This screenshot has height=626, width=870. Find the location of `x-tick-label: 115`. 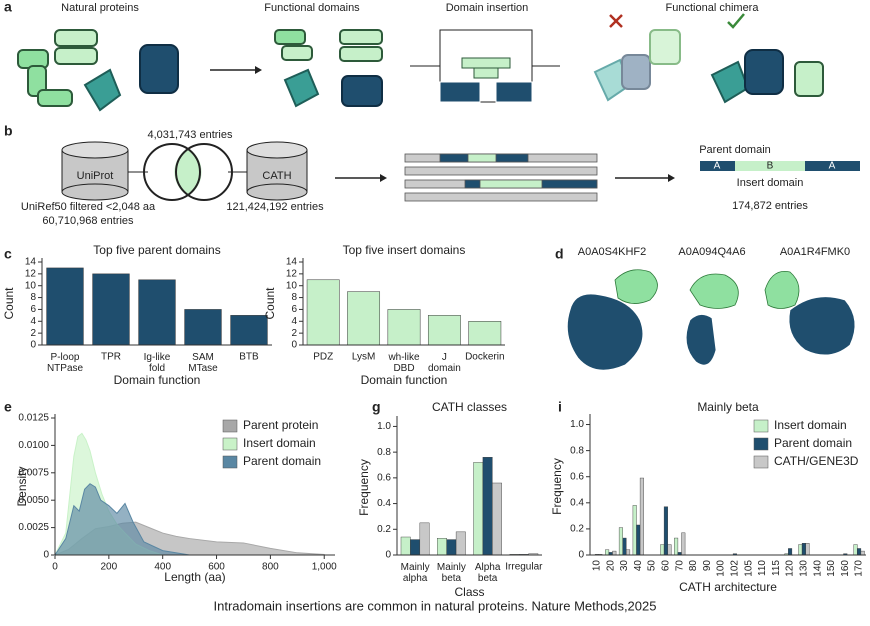

x-tick-label: 115 is located at coordinates (776, 568).